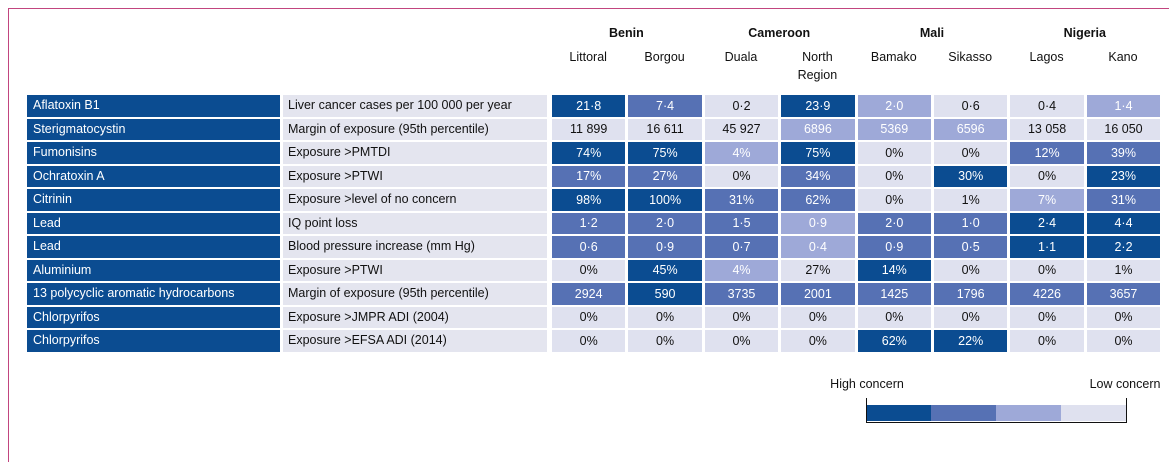  I want to click on value-cell: 590, so click(665, 294).